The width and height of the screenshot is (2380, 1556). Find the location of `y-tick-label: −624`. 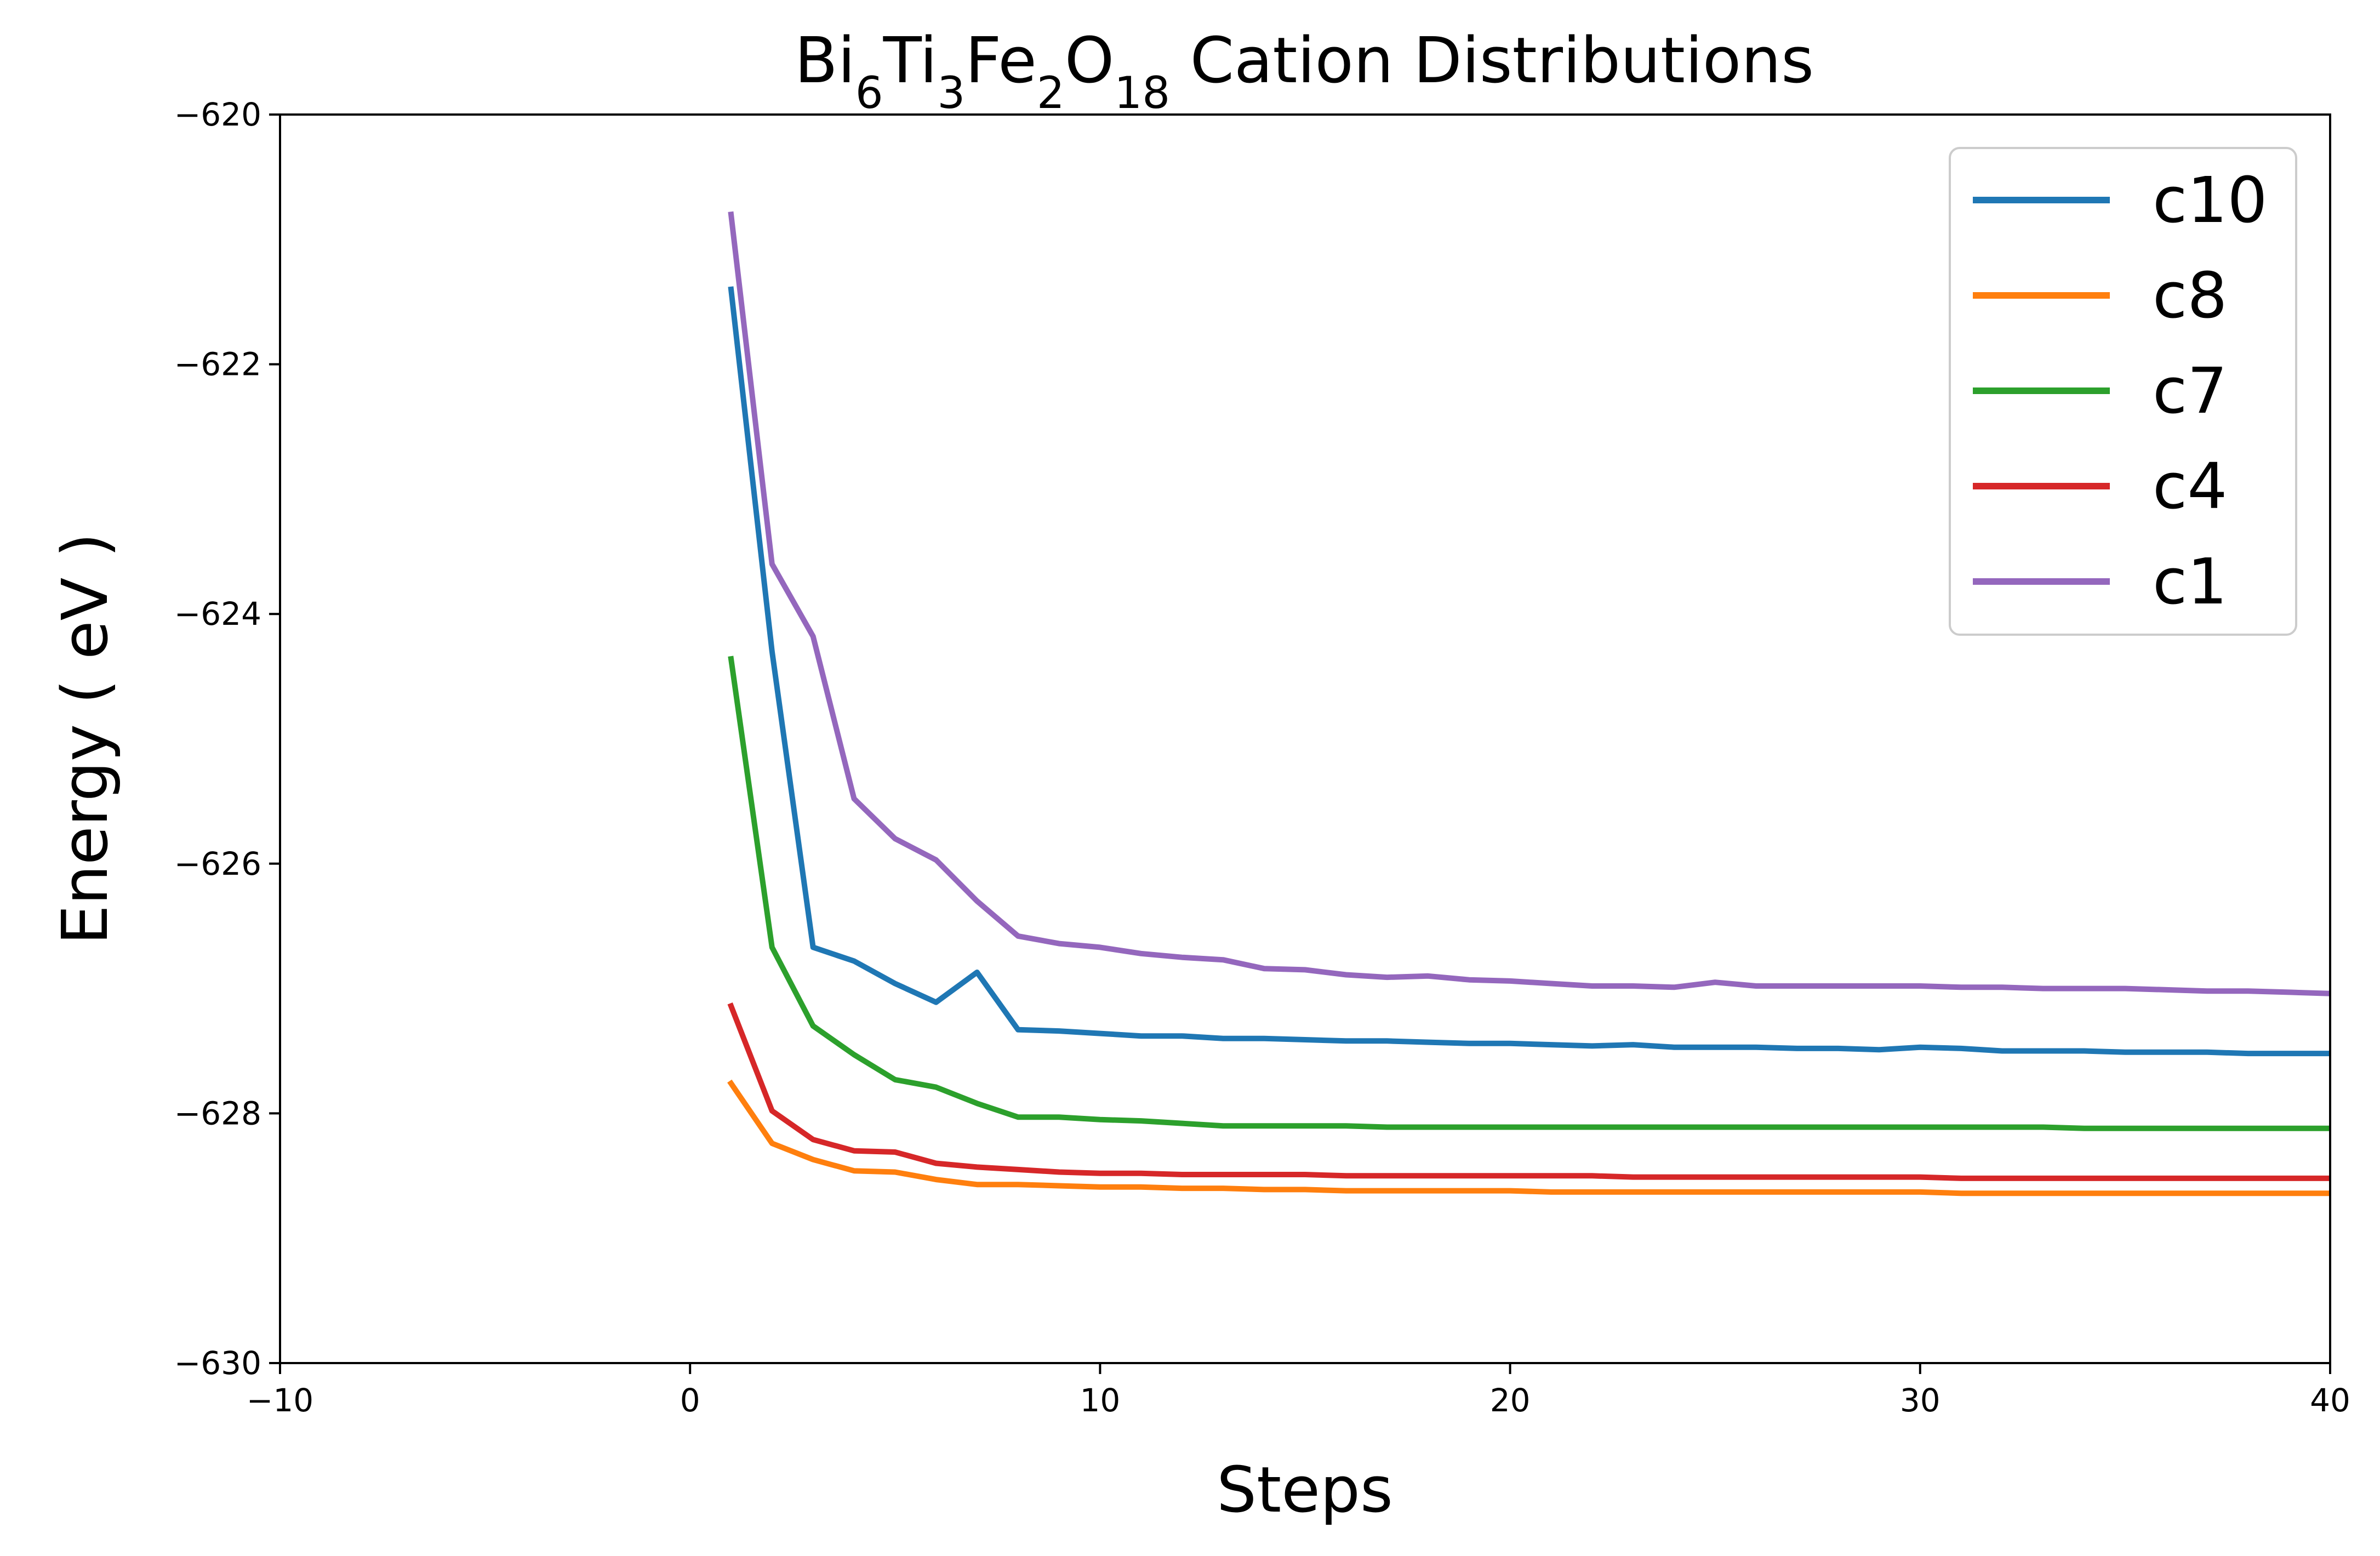

y-tick-label: −624 is located at coordinates (217, 613).